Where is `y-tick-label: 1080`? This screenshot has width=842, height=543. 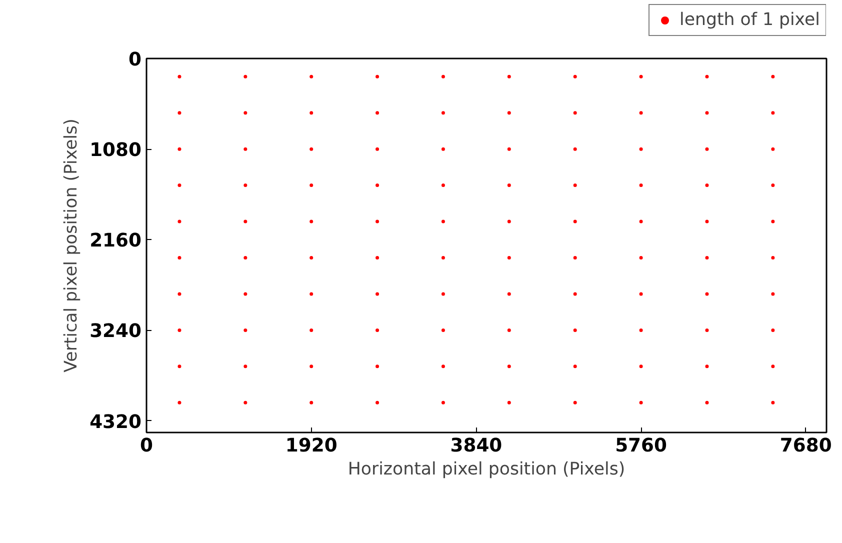
y-tick-label: 1080 is located at coordinates (116, 151).